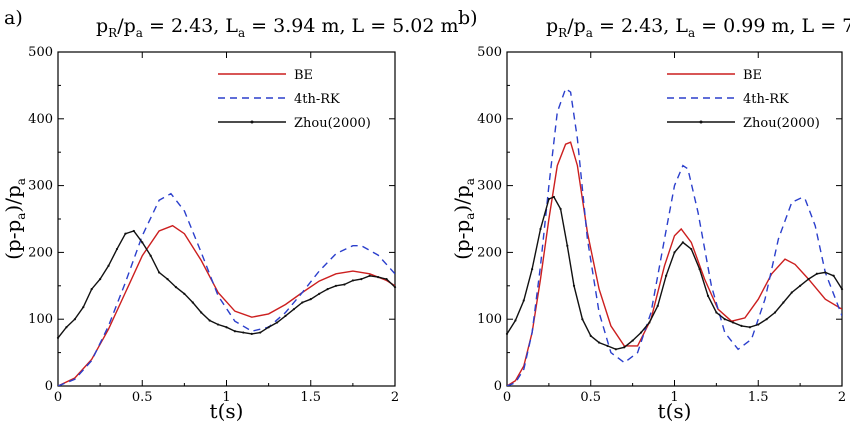  I want to click on title-part: = 2.43, L, so click(640, 26).